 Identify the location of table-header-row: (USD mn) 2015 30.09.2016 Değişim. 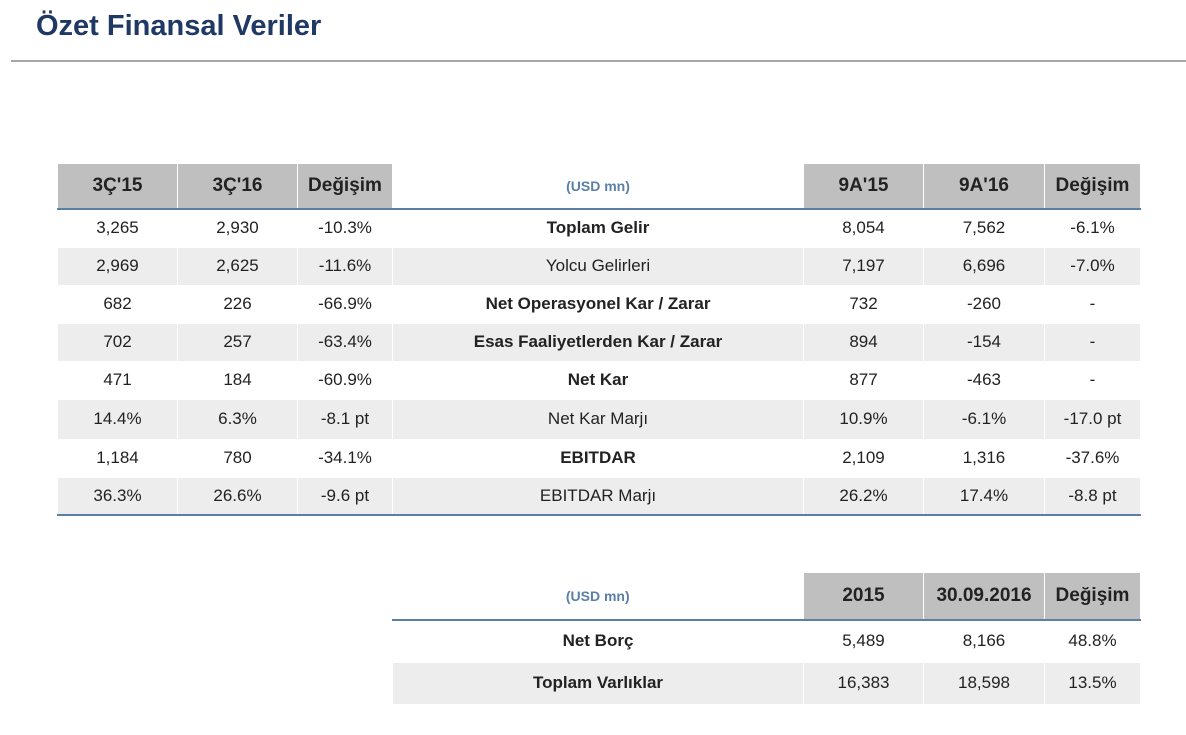
(766, 597).